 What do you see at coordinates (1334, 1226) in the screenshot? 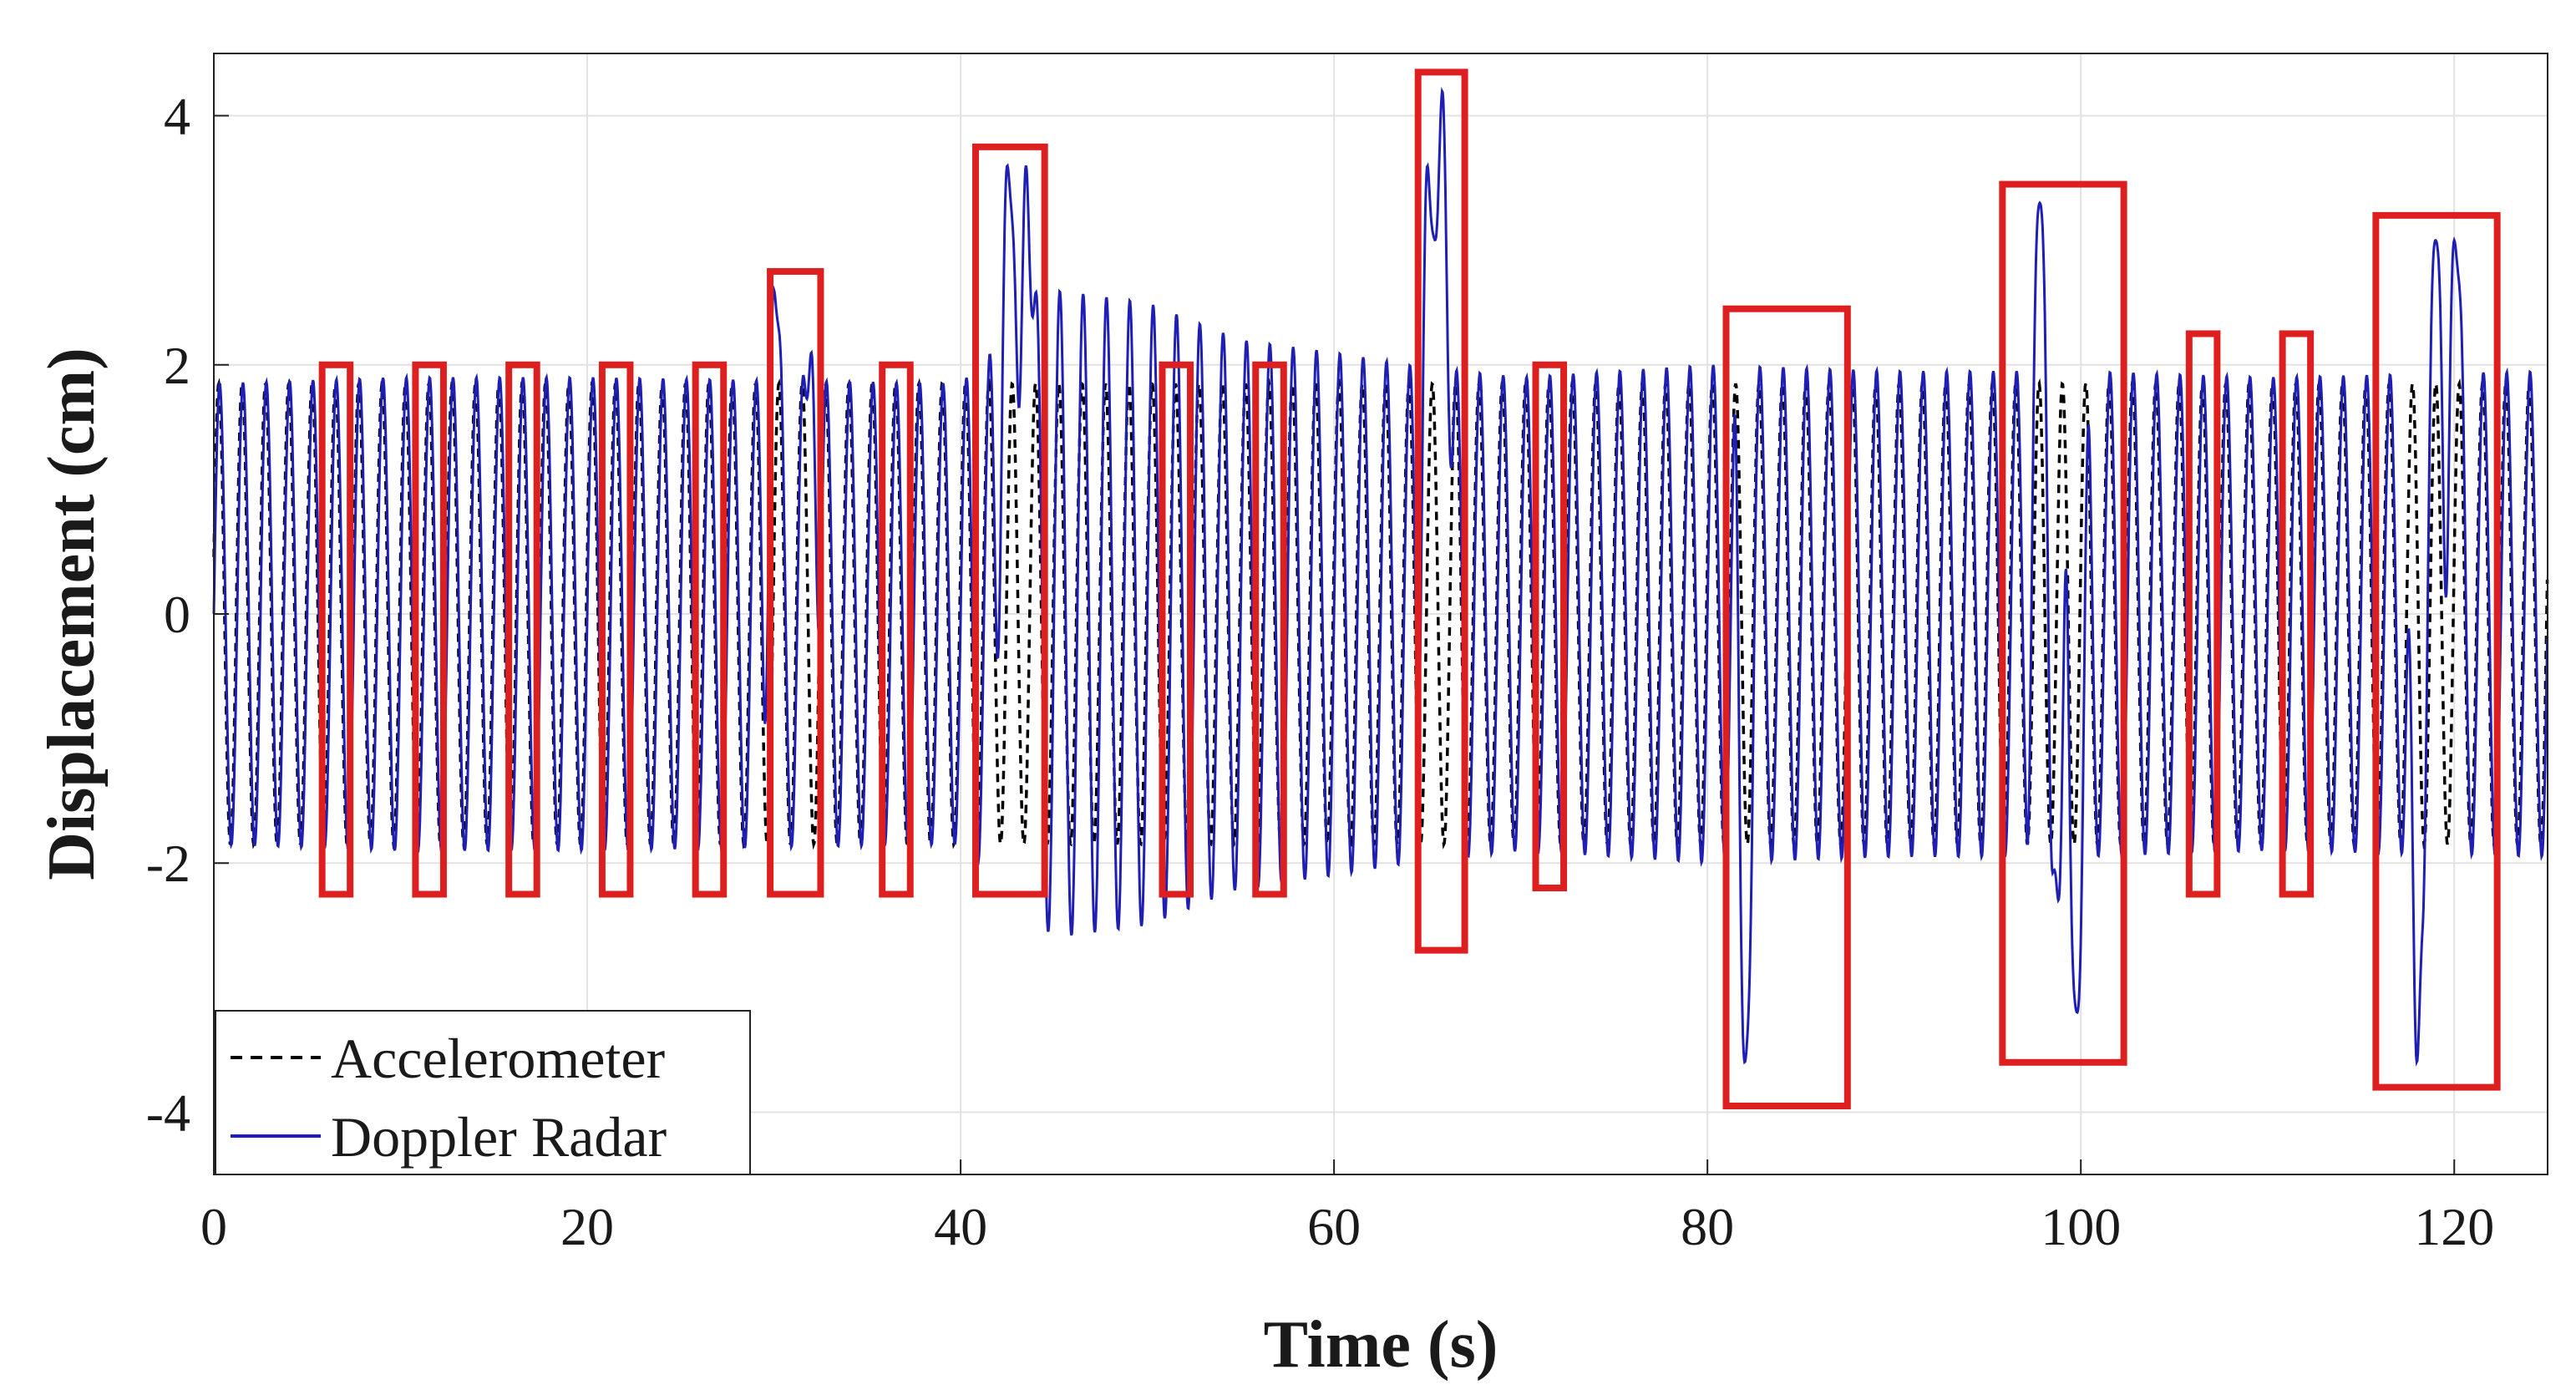
I see `x-tick-label: 60` at bounding box center [1334, 1226].